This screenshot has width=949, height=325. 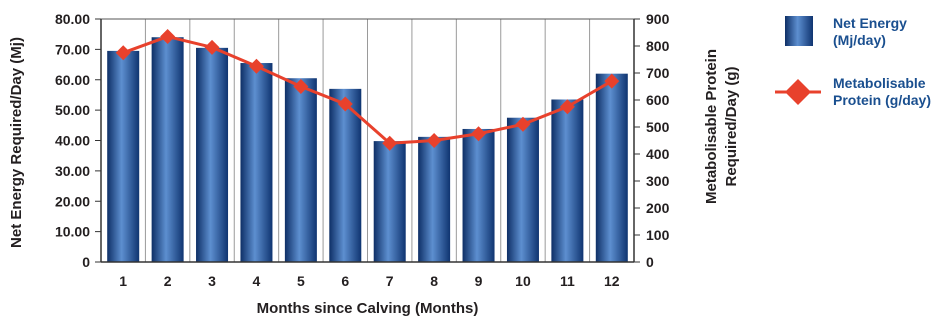 What do you see at coordinates (711, 126) in the screenshot?
I see `y-axis-right-title-line1: Metabolisable Protein` at bounding box center [711, 126].